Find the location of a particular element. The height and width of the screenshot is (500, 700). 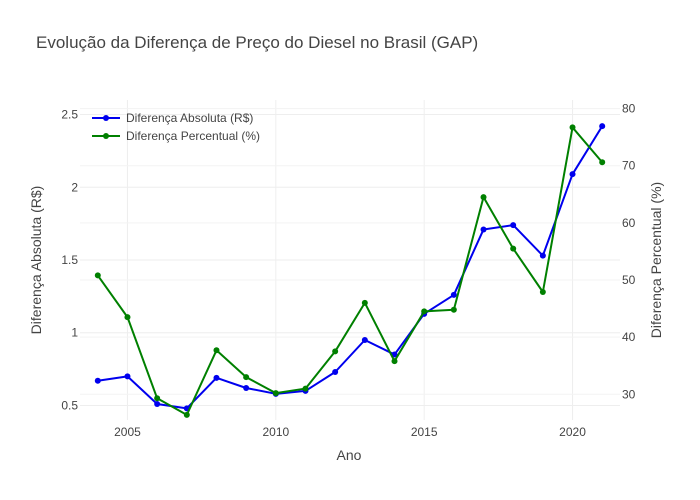

legend-item-percent-diff: Diferença Percentual (%) is located at coordinates (176, 136).